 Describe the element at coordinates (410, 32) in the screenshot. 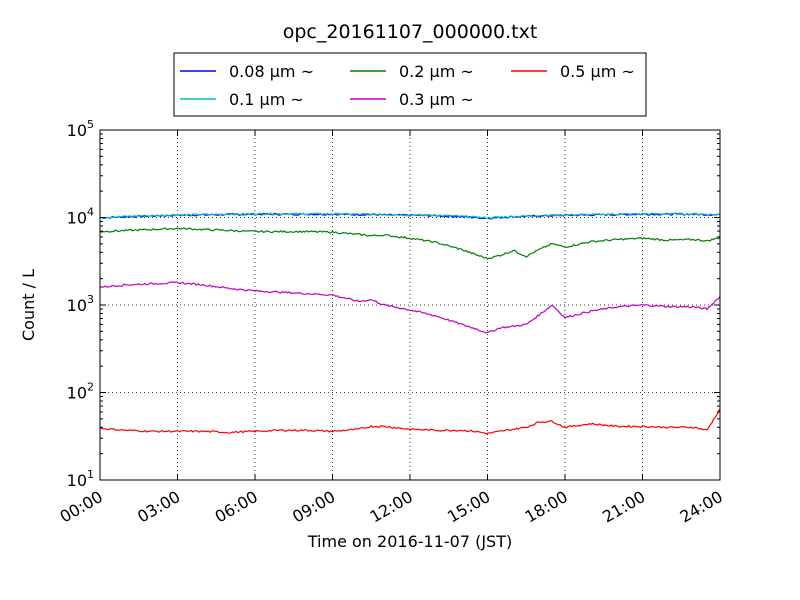

I see `chart-title: opc_20161107_000000.txt` at that location.